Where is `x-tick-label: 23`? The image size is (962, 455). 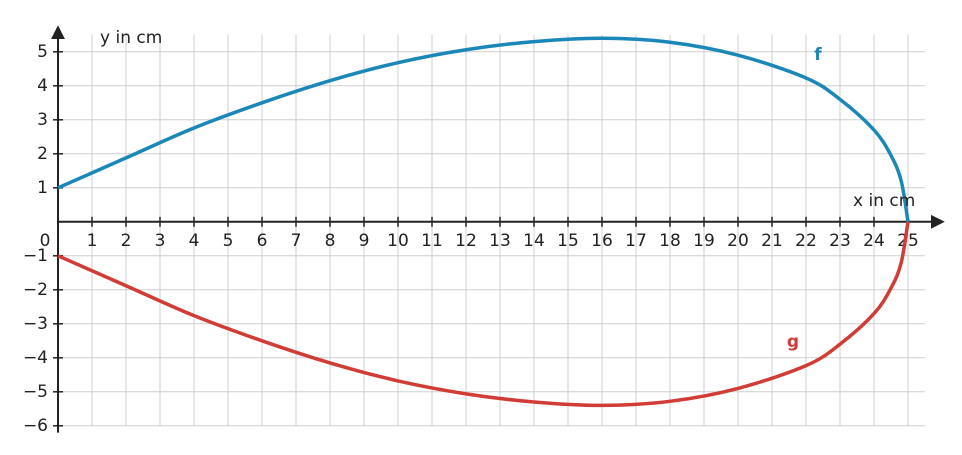 x-tick-label: 23 is located at coordinates (840, 241).